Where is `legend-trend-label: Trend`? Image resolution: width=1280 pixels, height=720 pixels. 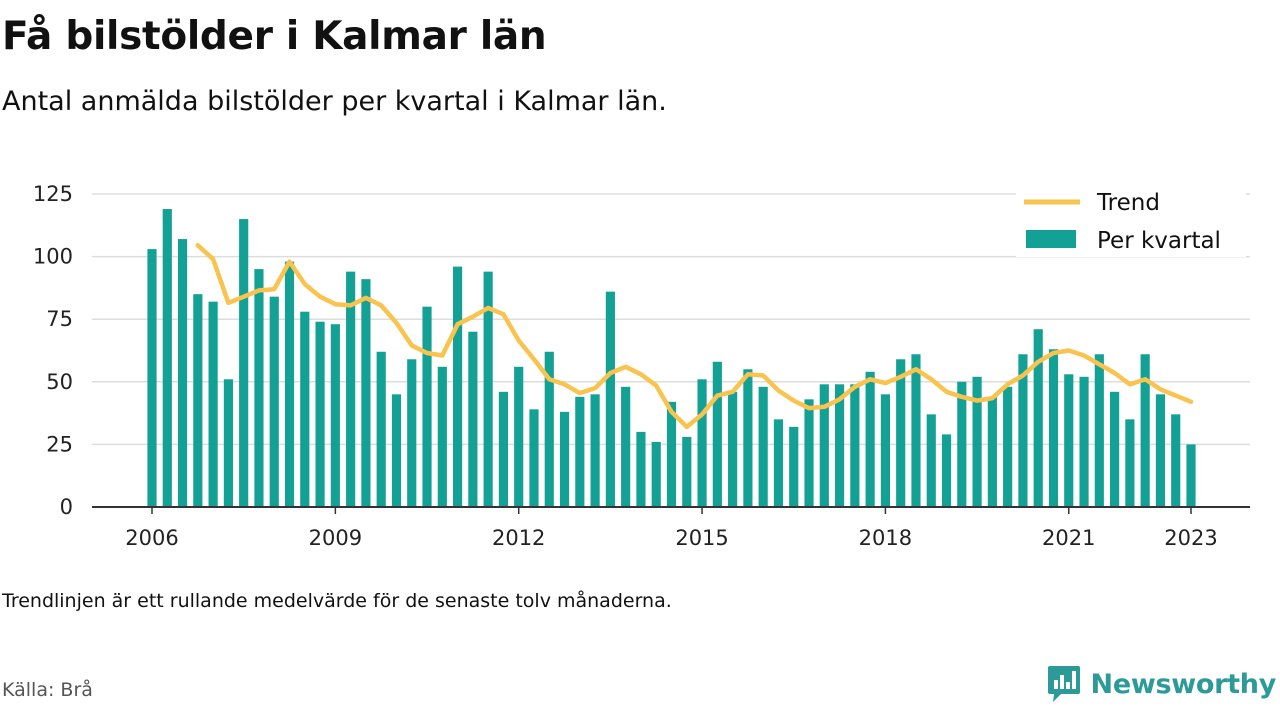 legend-trend-label: Trend is located at coordinates (1128, 203).